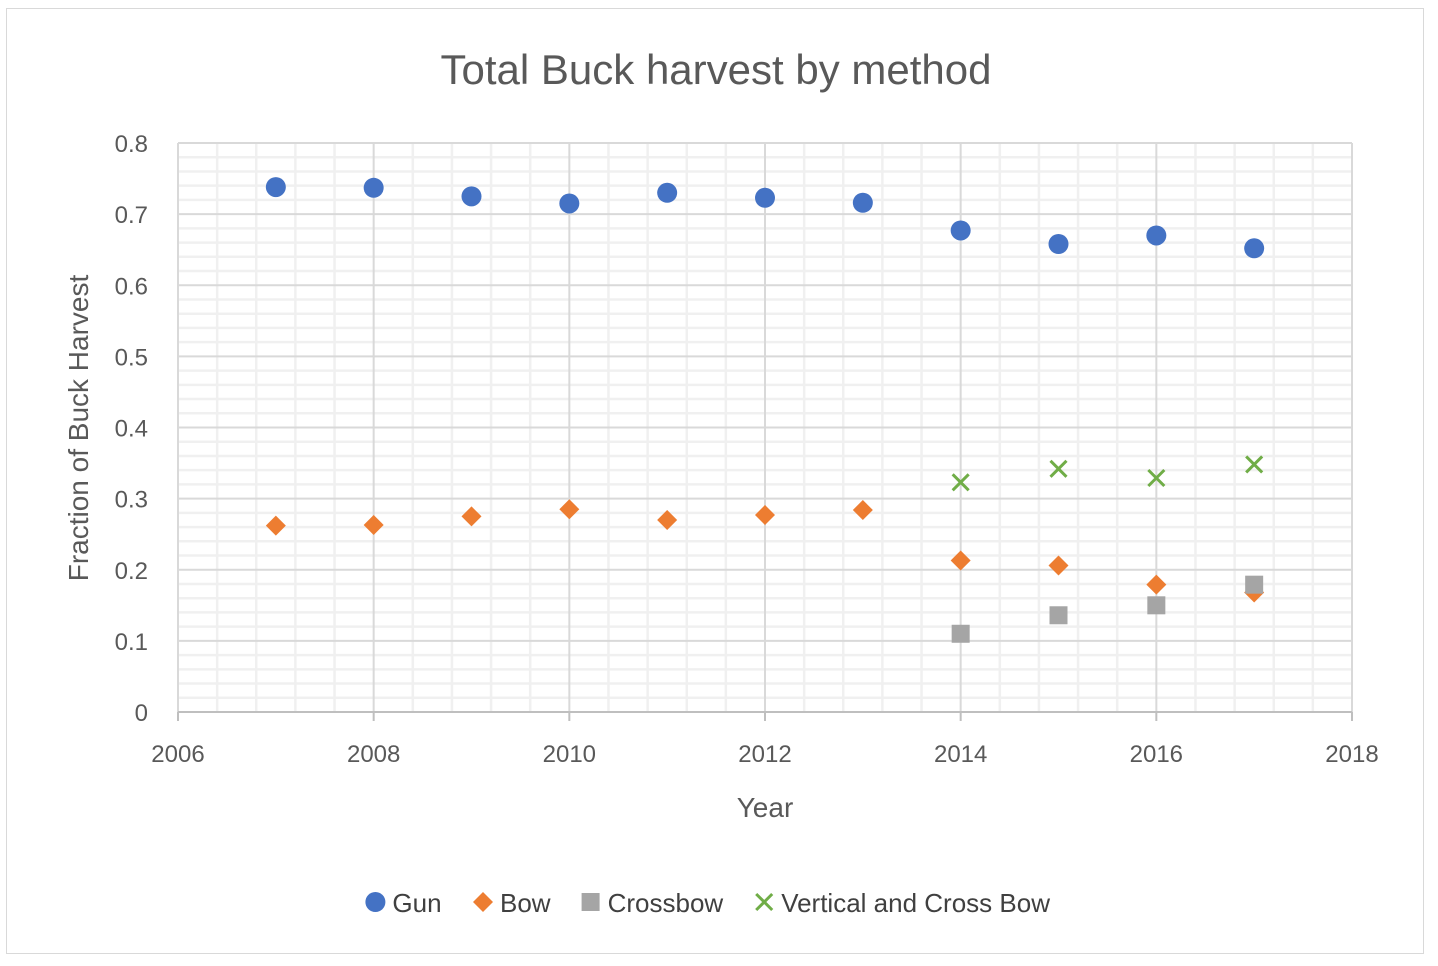 The width and height of the screenshot is (1438, 966). What do you see at coordinates (131, 571) in the screenshot?
I see `y-tick-label: 0.2` at bounding box center [131, 571].